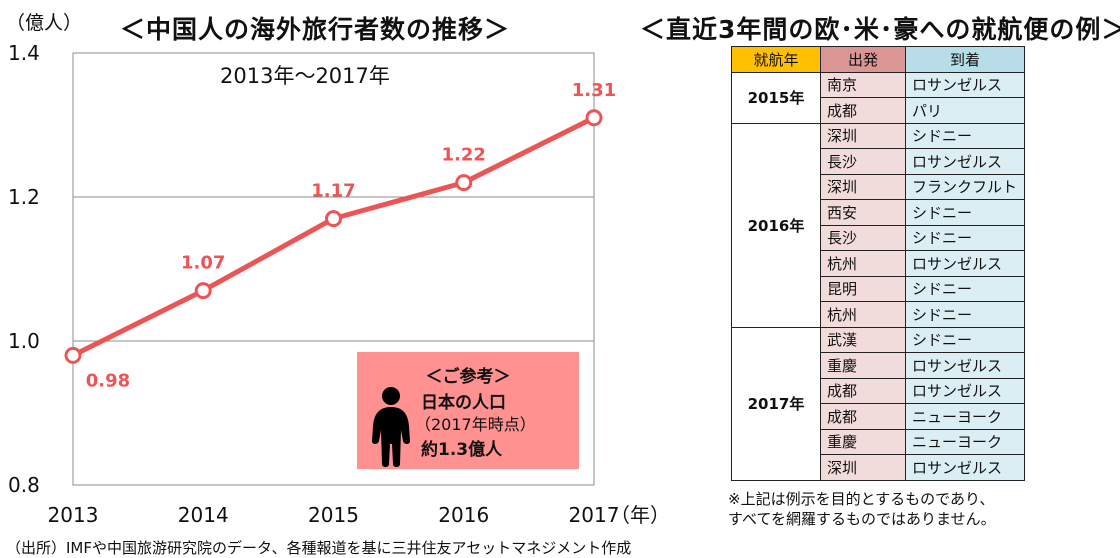  What do you see at coordinates (462, 450) in the screenshot?
I see `reference-population-value: 約1.3億人` at bounding box center [462, 450].